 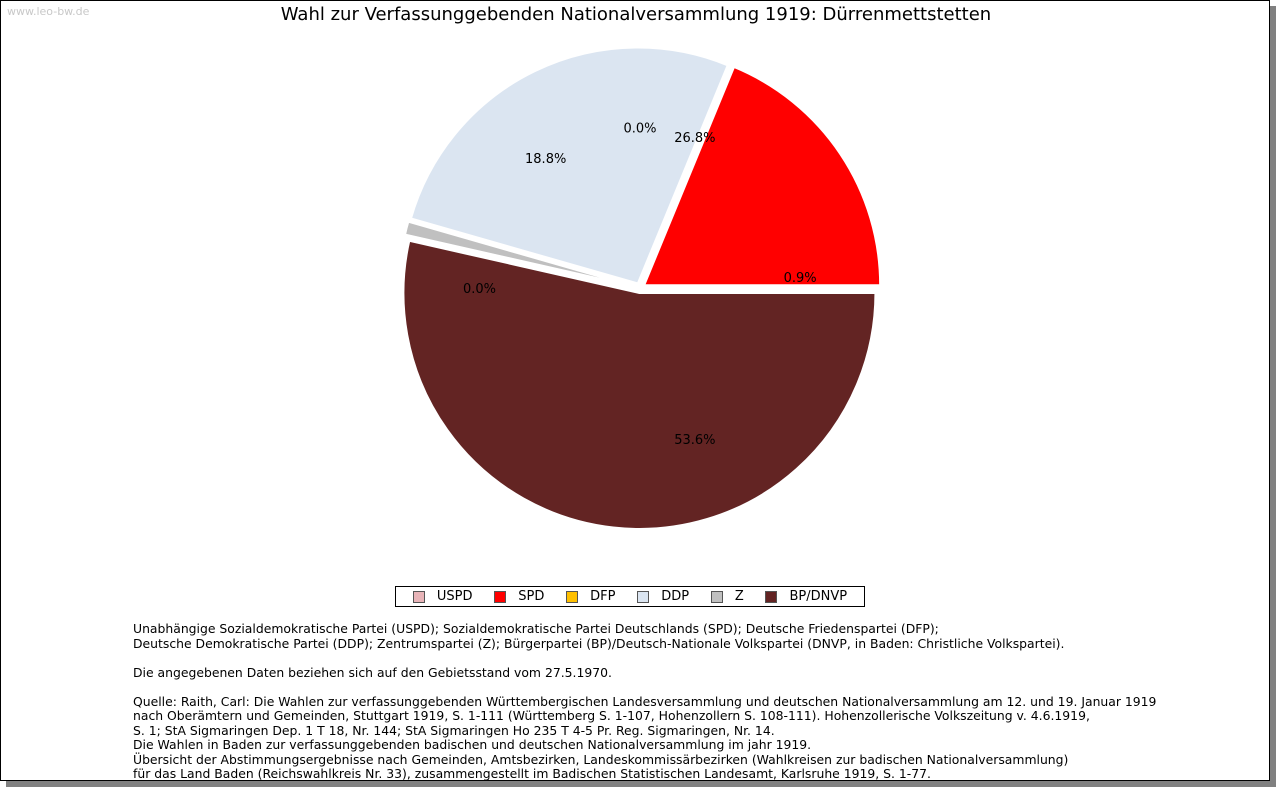 I want to click on slice-label-bp-dnvp: 53.6%, so click(x=694, y=440).